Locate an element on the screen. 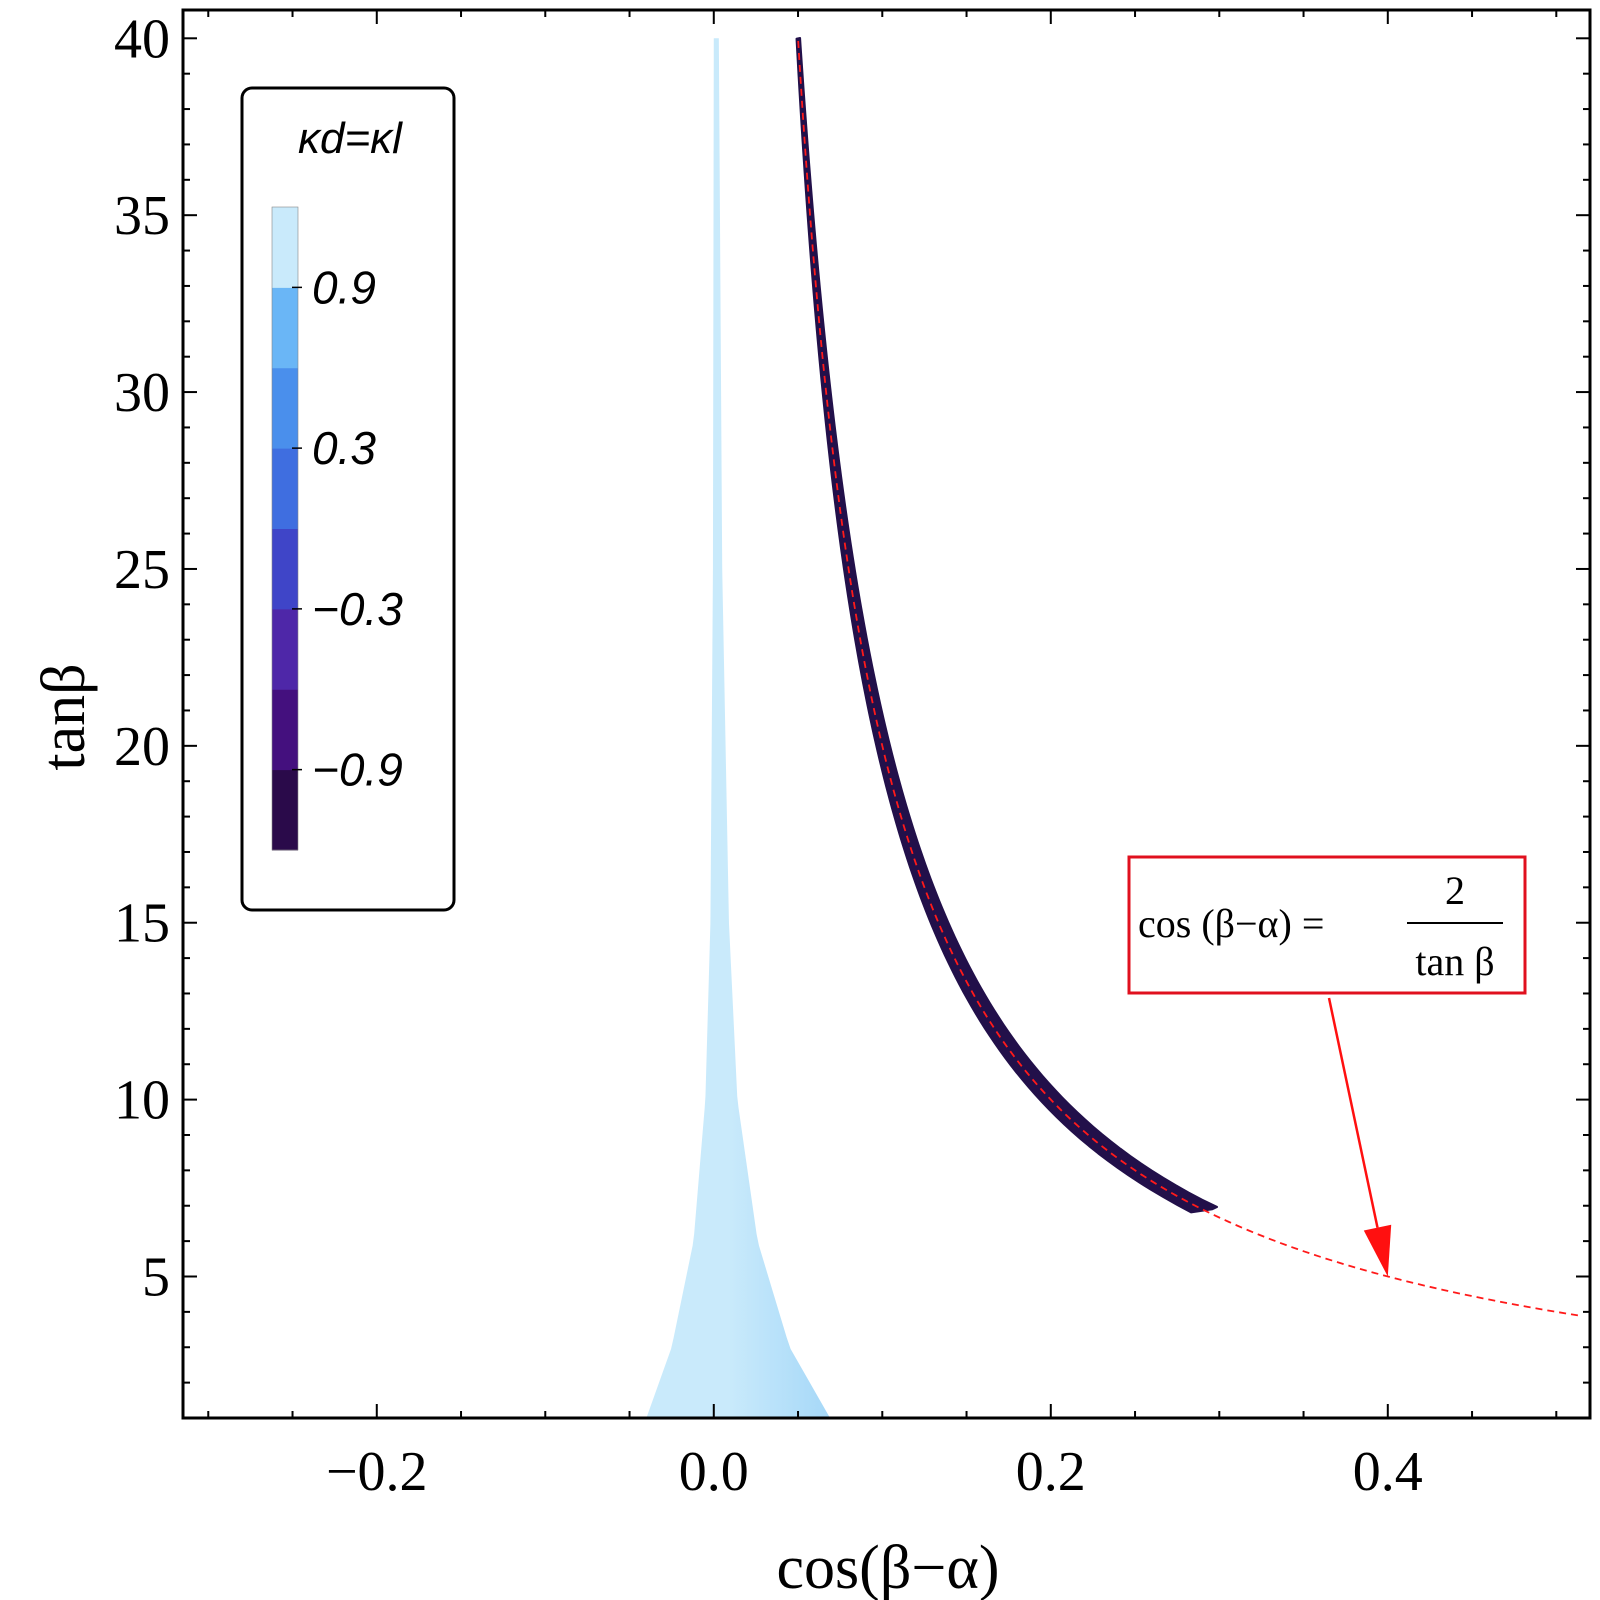 Image resolution: width=1600 pixels, height=1600 pixels. y-tick-label: 25 is located at coordinates (142, 570).